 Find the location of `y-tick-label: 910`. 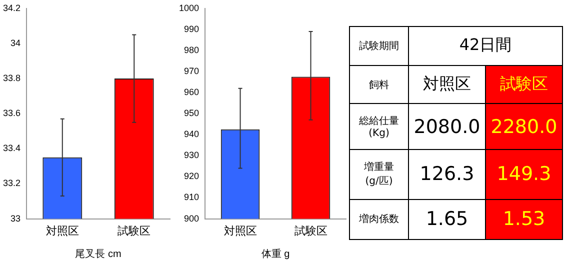

y-tick-label: 910 is located at coordinates (192, 197).